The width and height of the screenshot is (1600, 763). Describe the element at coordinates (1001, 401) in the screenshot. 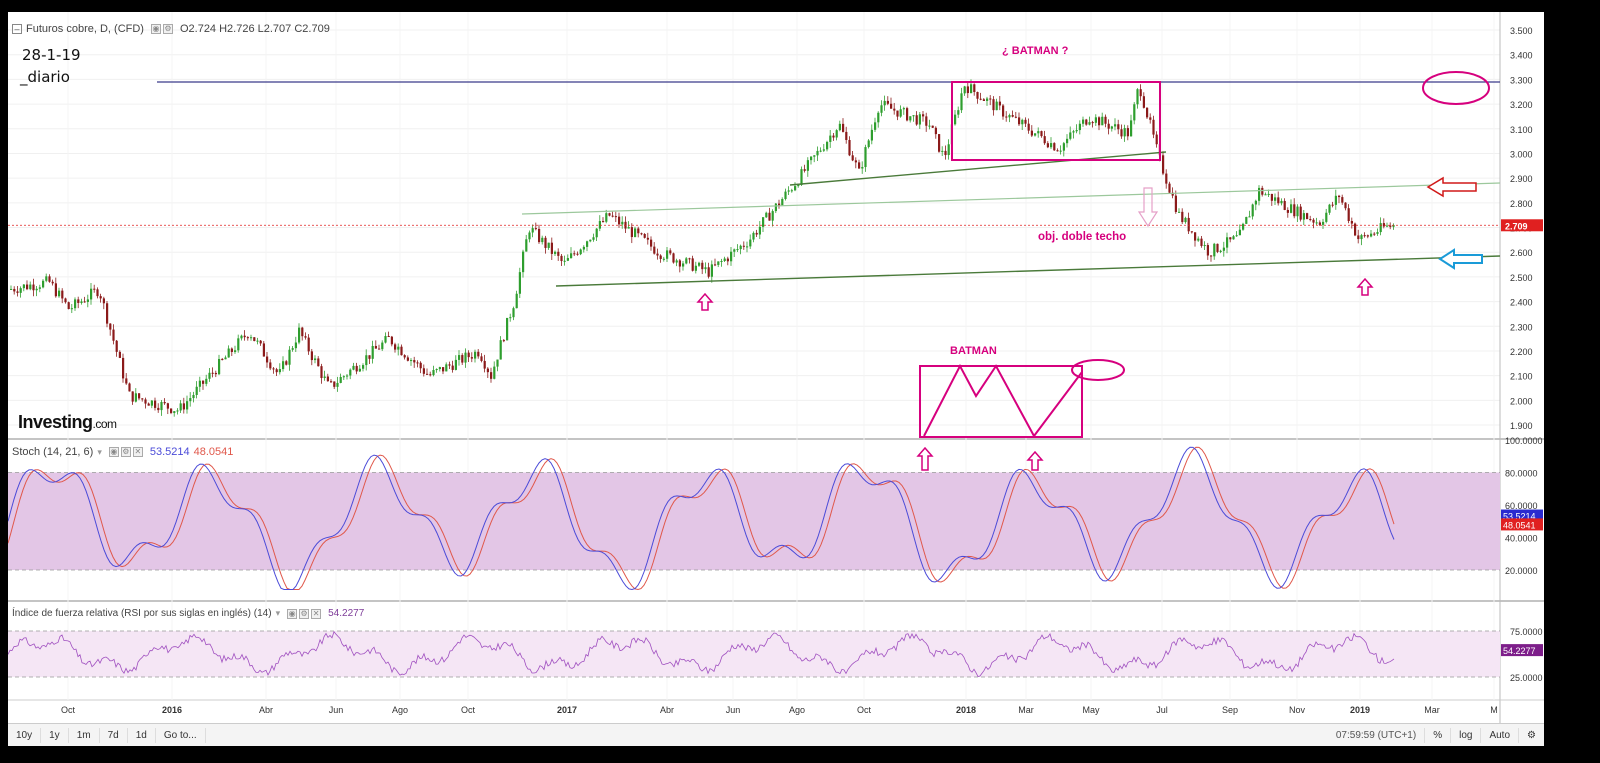

I see `batman-sketch-box` at that location.